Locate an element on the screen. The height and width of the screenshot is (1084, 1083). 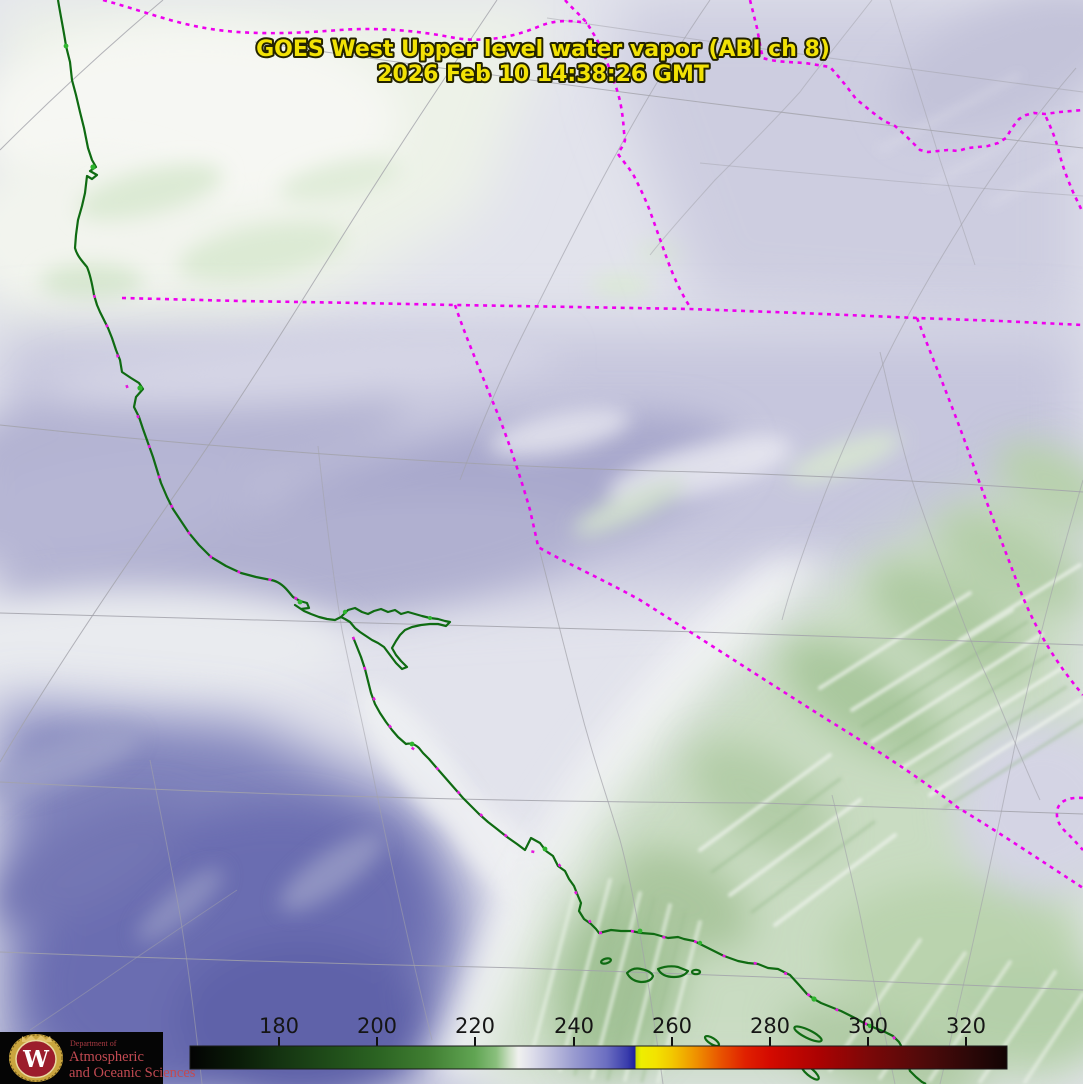
colorbar-ticks is located at coordinates (622, 1041).